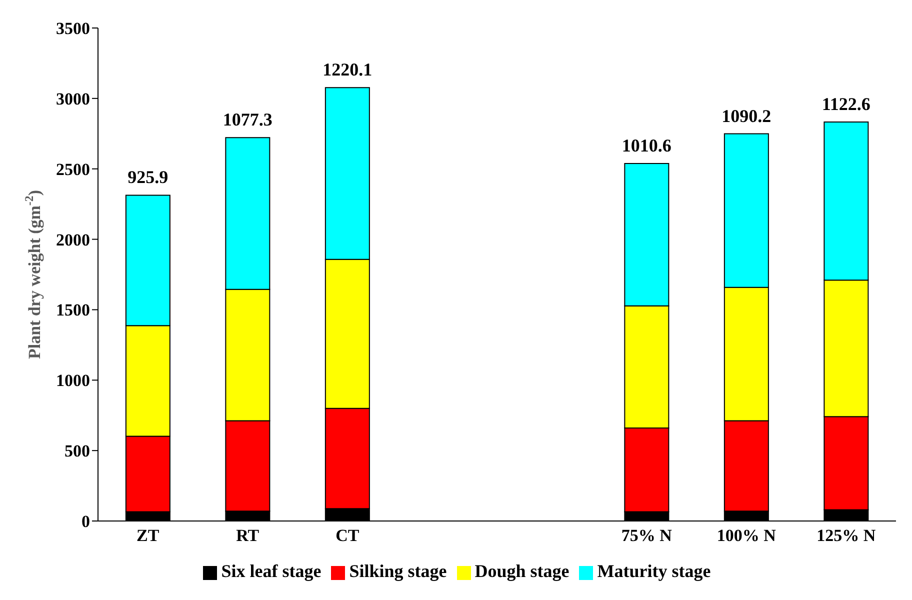 This screenshot has width=912, height=600. I want to click on y-tick-label: 2500, so click(73, 169).